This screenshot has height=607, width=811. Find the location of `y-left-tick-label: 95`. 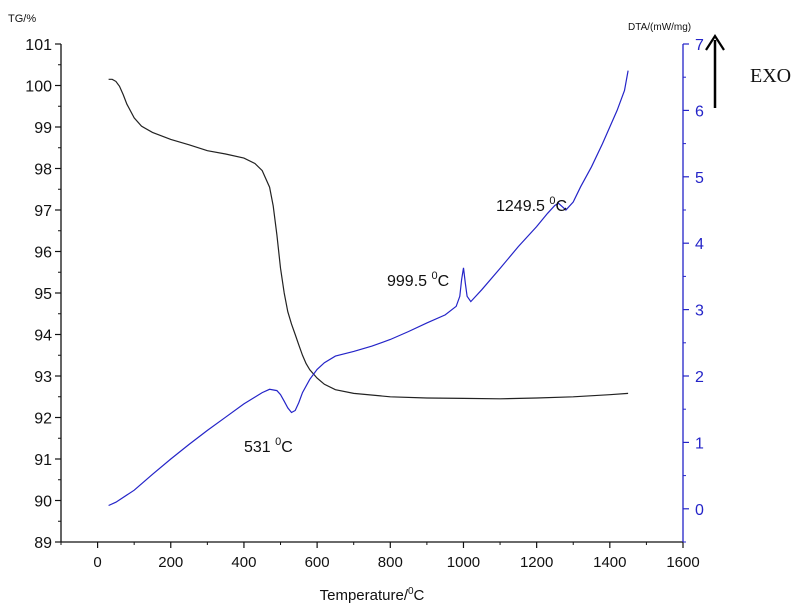

y-left-tick-label: 95 is located at coordinates (43, 294).